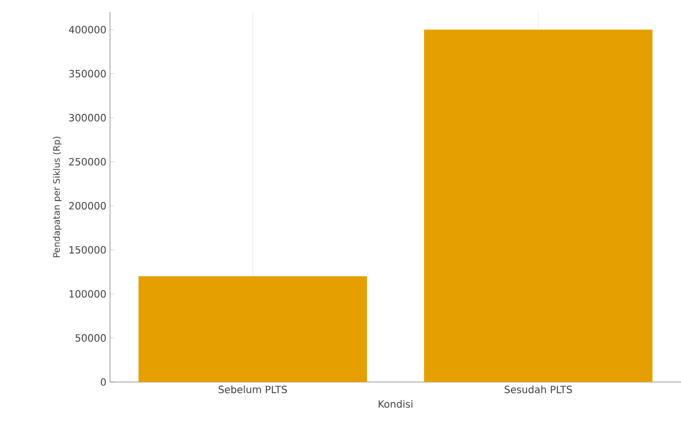 The image size is (681, 425). What do you see at coordinates (395, 404) in the screenshot?
I see `x-axis-title: Kondisi` at bounding box center [395, 404].